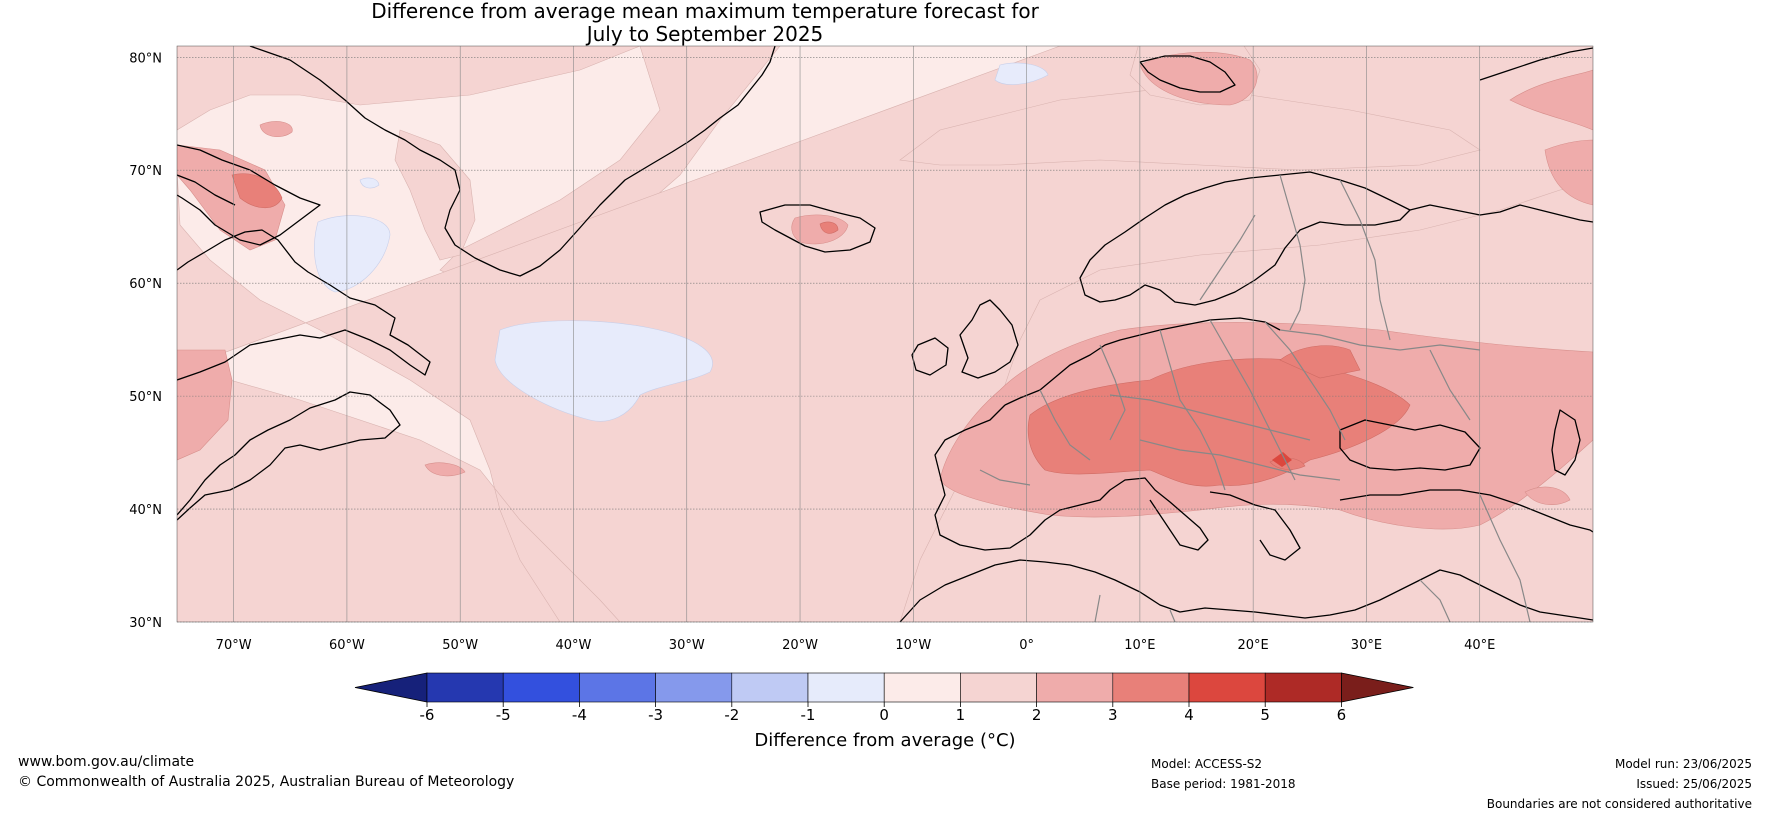 The height and width of the screenshot is (816, 1770). What do you see at coordinates (1479, 645) in the screenshot?
I see `longitude-label: 40°E` at bounding box center [1479, 645].